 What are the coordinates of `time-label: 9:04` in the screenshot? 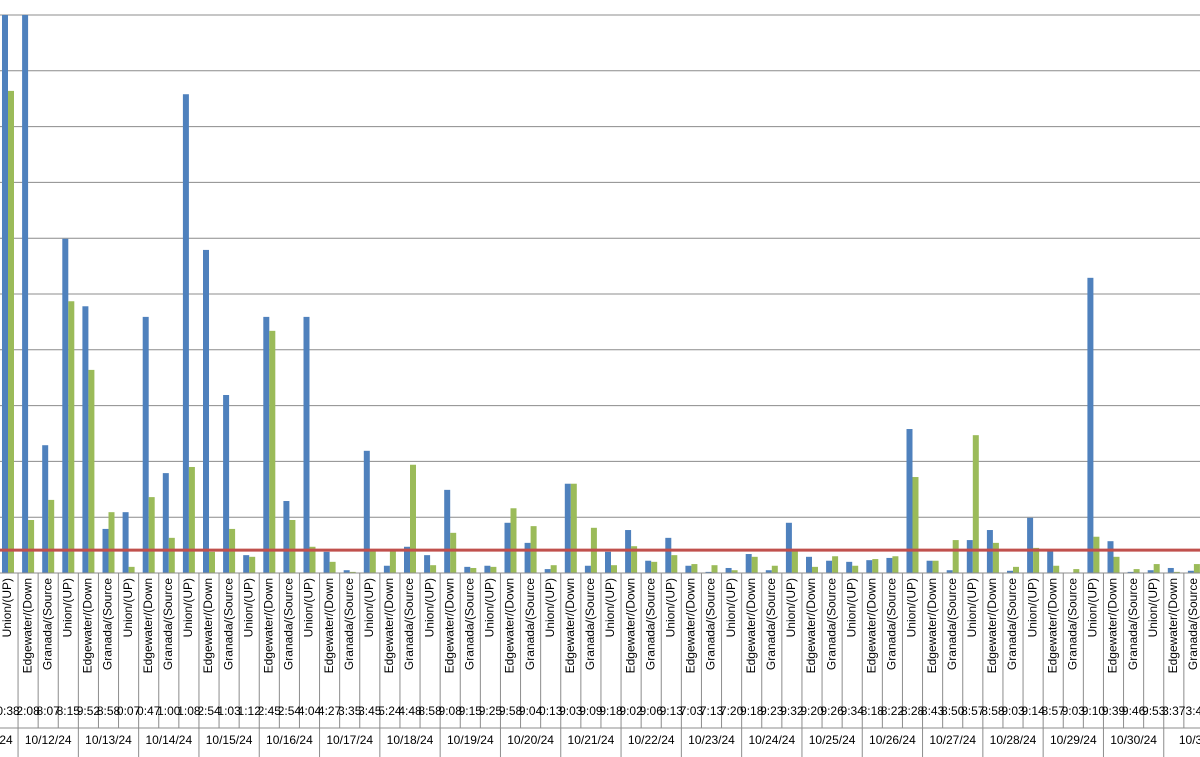 It's located at (531, 711).